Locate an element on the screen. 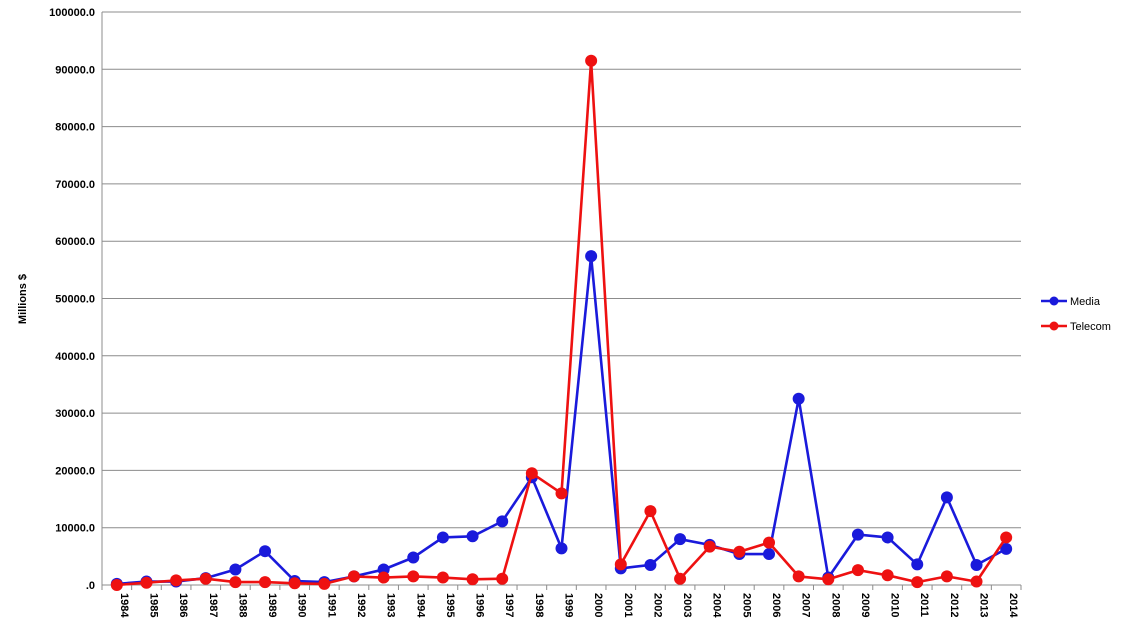 Image resolution: width=1126 pixels, height=628 pixels. x-tick-label: 2010 is located at coordinates (895, 605).